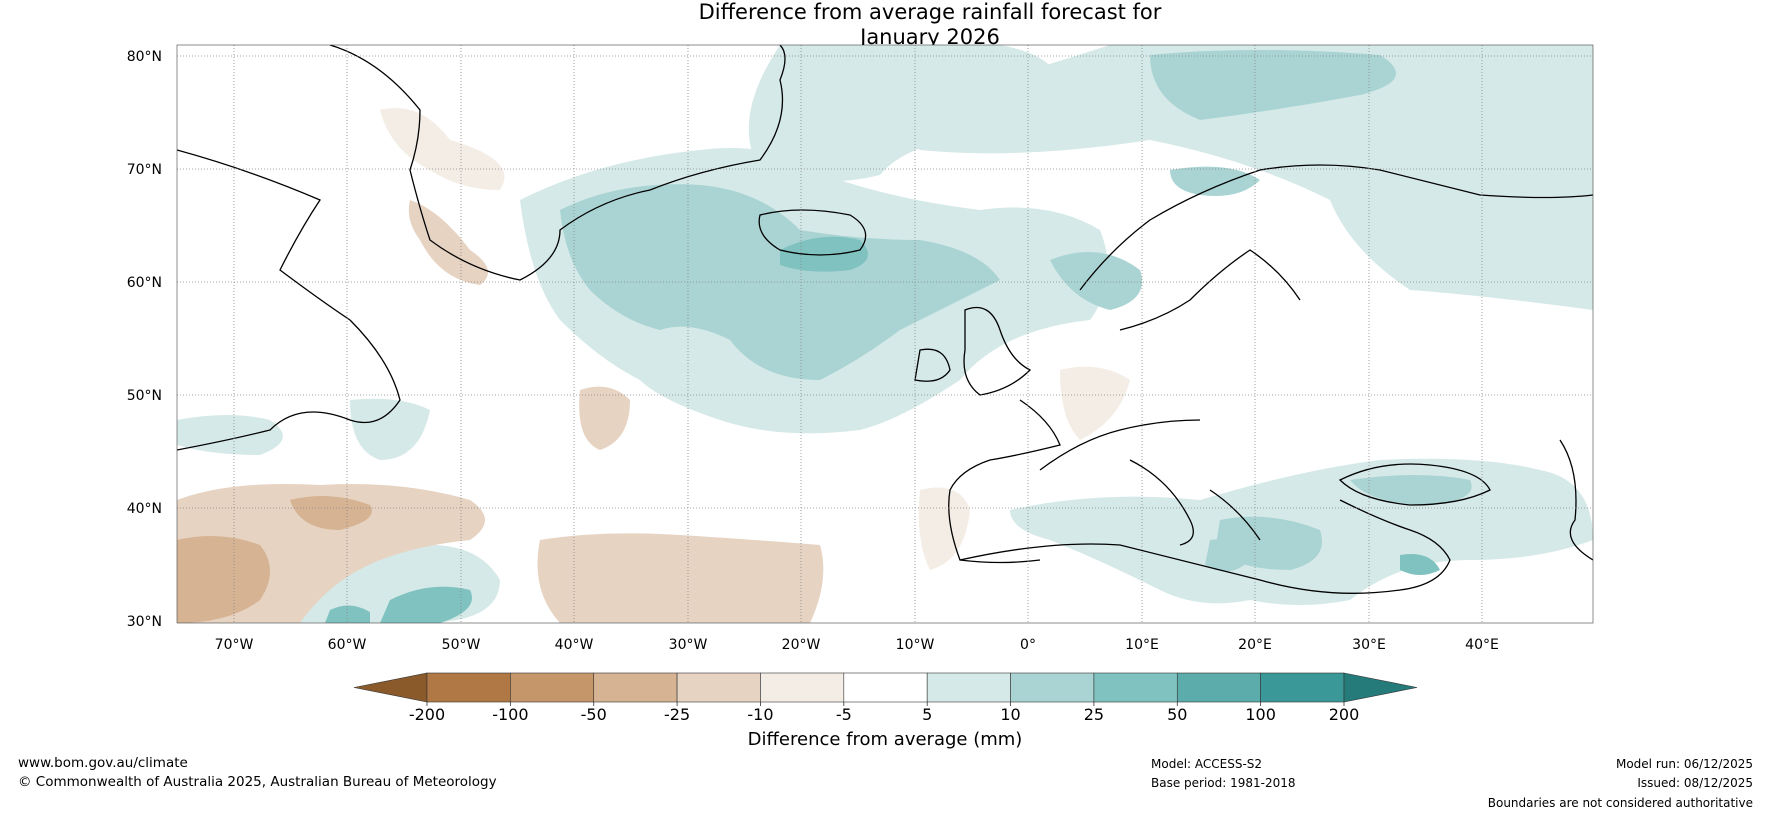 The width and height of the screenshot is (1770, 816). What do you see at coordinates (903, 113) in the screenshot?
I see `wet-region-greenland-sea` at bounding box center [903, 113].